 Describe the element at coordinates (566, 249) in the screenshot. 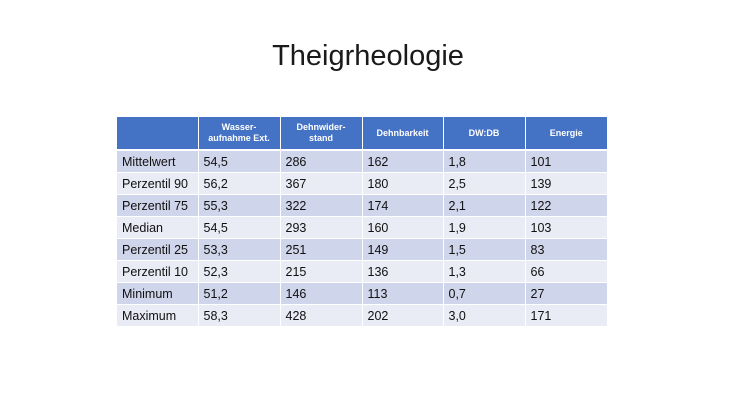

I see `table-cell-energie: 83` at that location.